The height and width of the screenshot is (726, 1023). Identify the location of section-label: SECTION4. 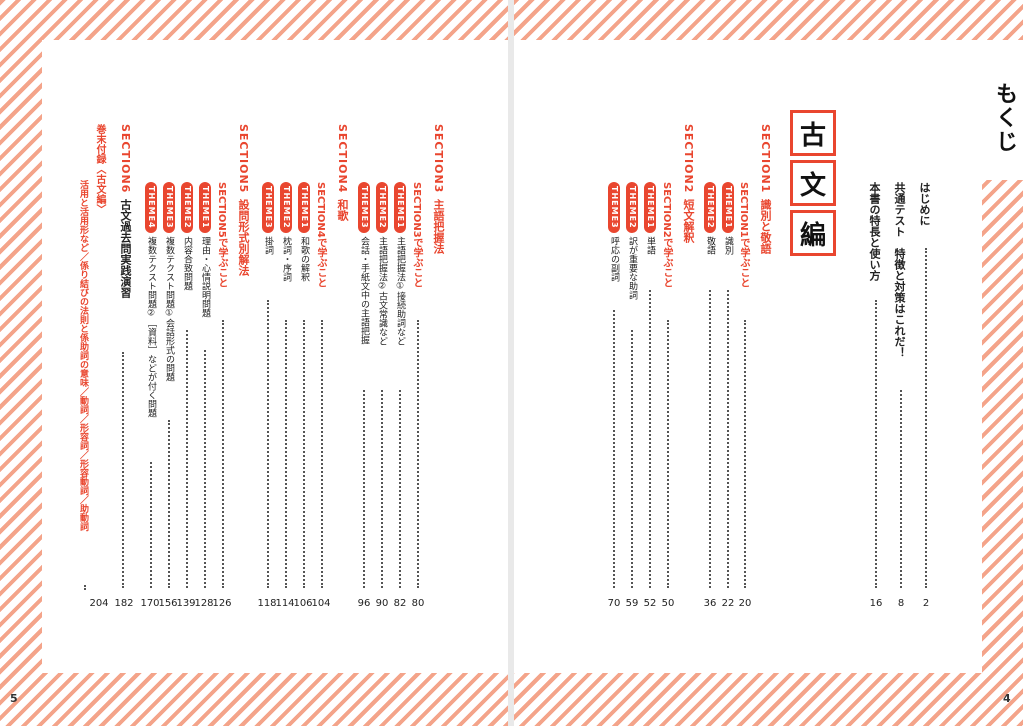
(342, 159).